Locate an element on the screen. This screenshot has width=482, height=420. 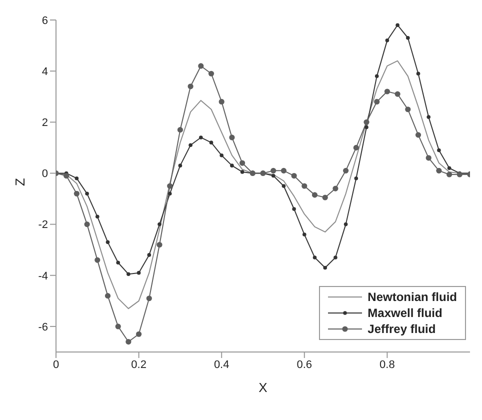
legend-label: Jeffrey fluid is located at coordinates (402, 329).